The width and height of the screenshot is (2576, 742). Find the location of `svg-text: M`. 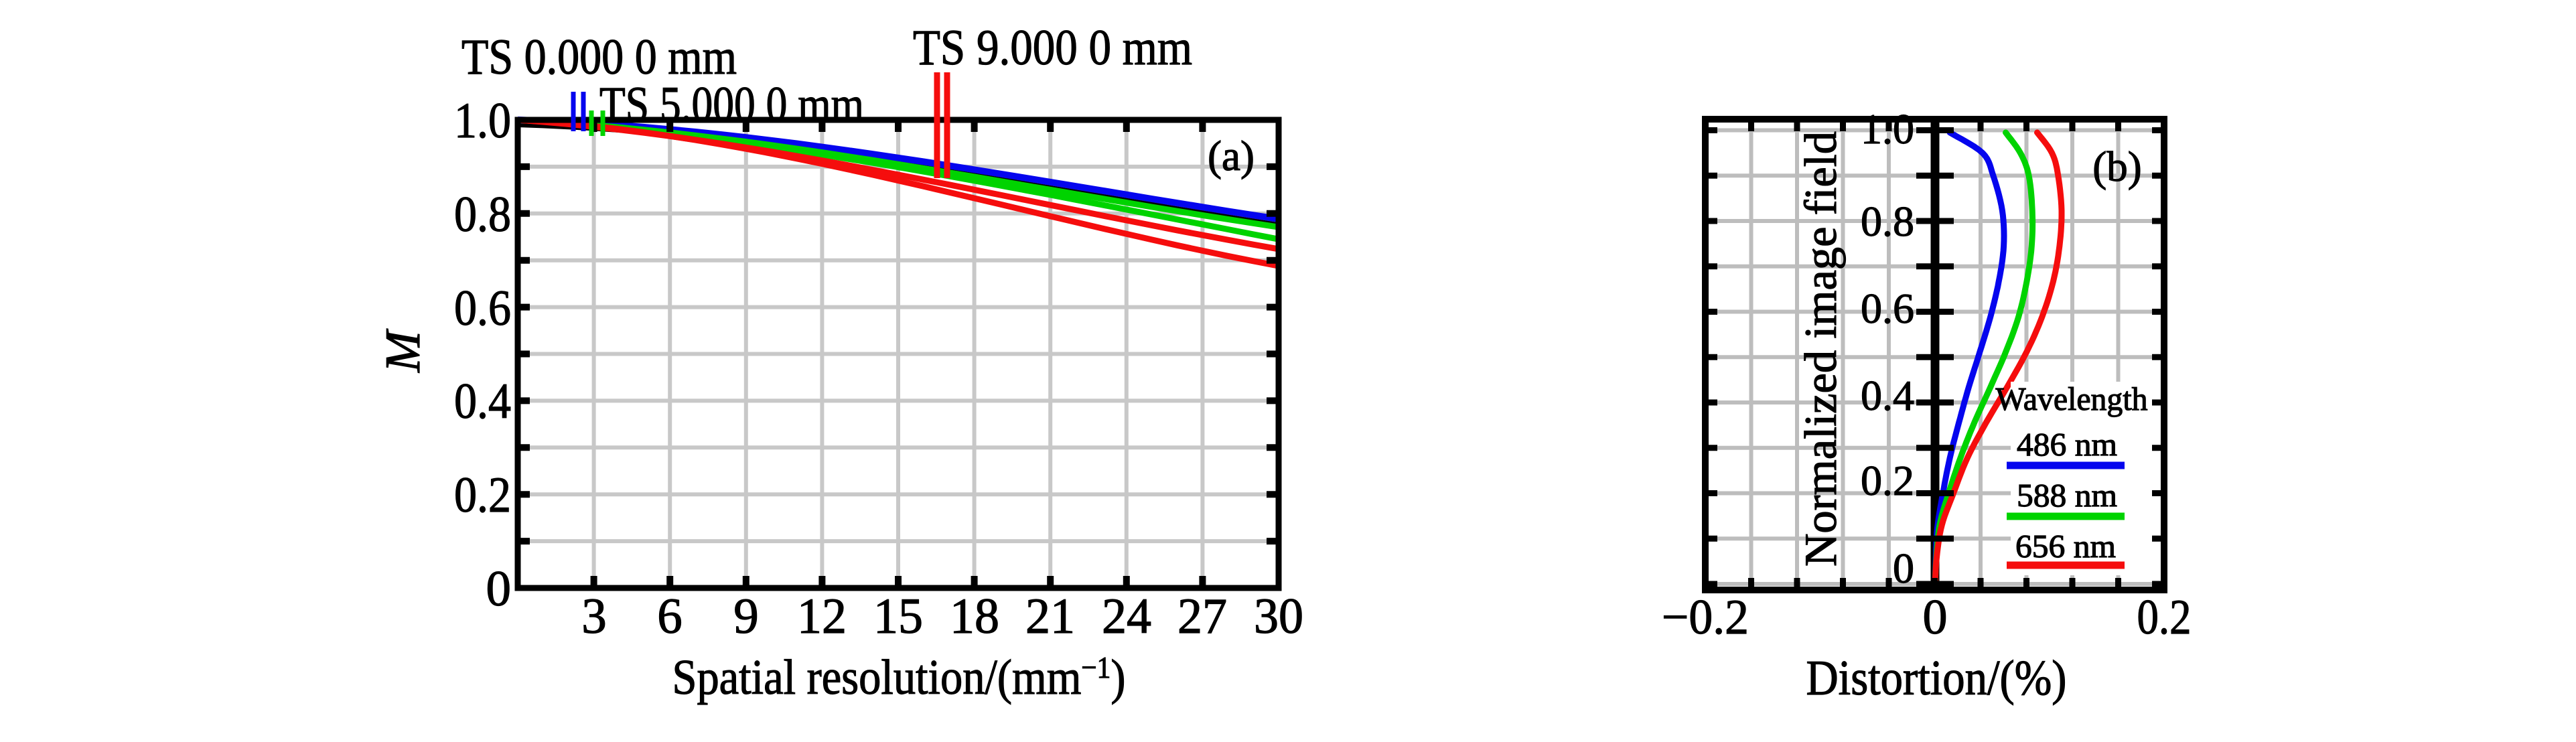

svg-text: M is located at coordinates (403, 350).